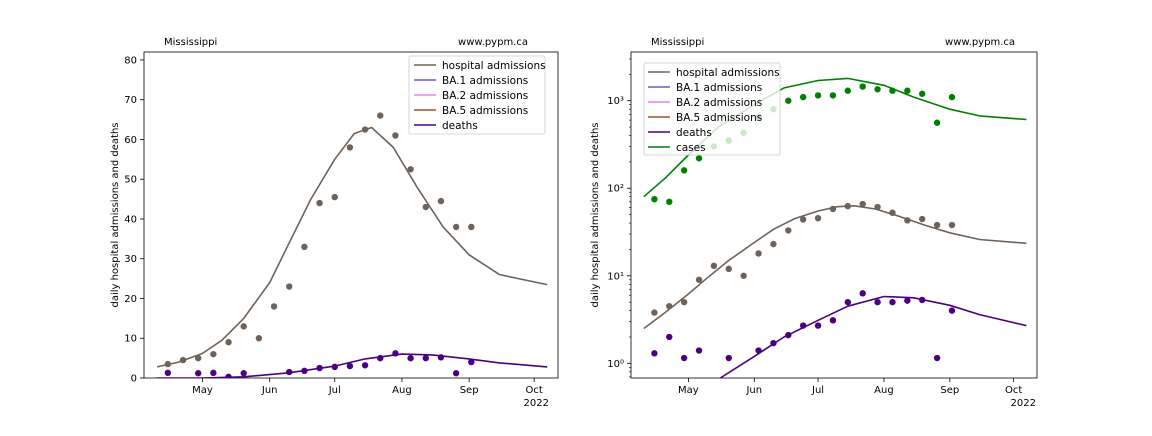 The height and width of the screenshot is (436, 1152). Describe the element at coordinates (536, 403) in the screenshot. I see `x-axis-year-label: 2022` at that location.